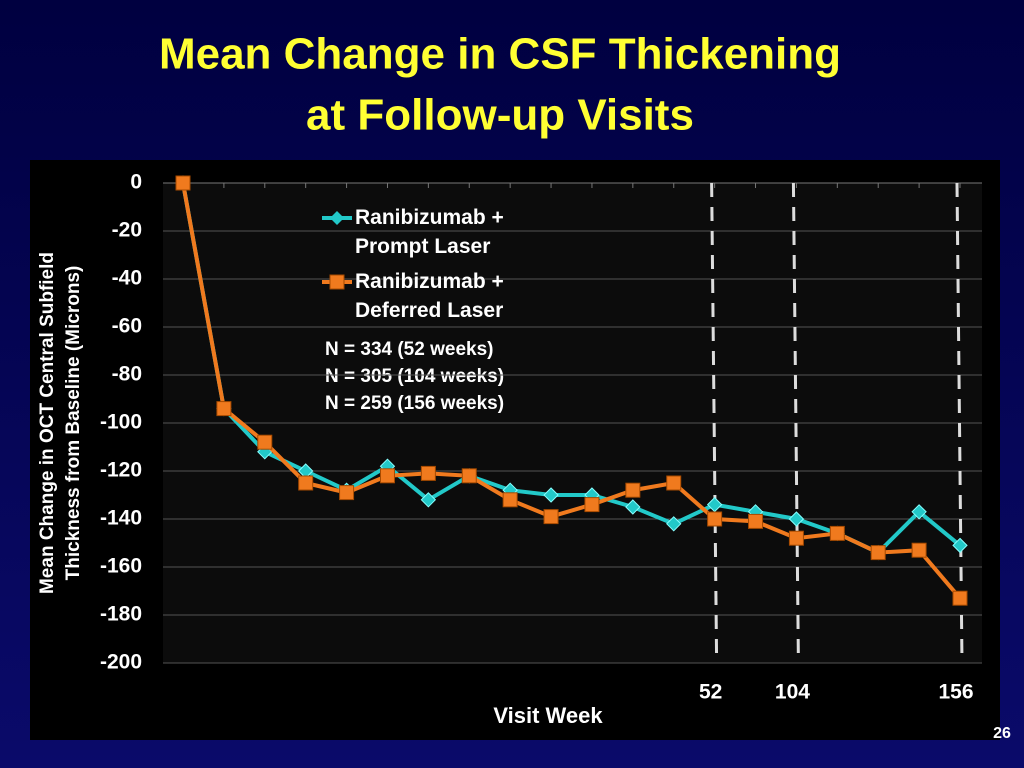 This screenshot has width=1024, height=768. I want to click on y-tick-label: -200, so click(121, 662).